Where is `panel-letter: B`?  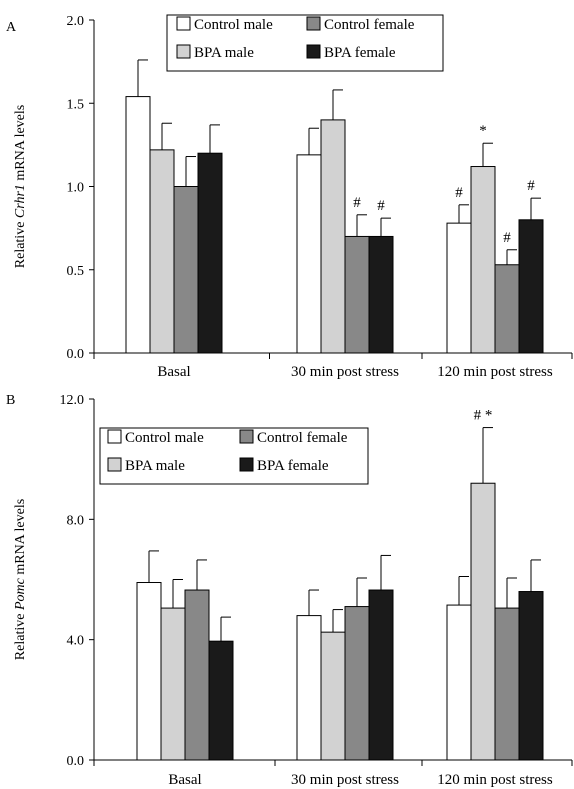 panel-letter: B is located at coordinates (10, 400).